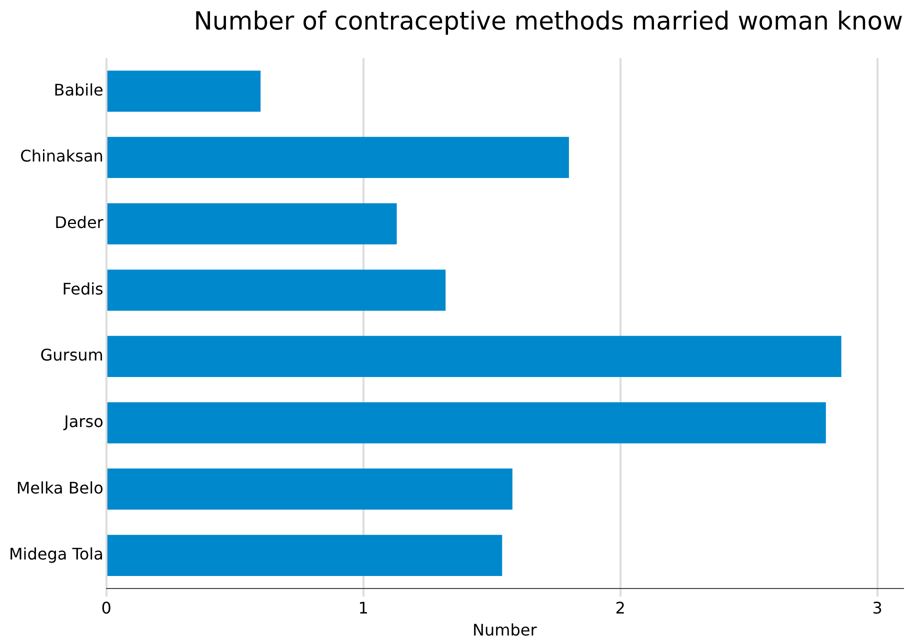 This screenshot has width=907, height=641. What do you see at coordinates (79, 90) in the screenshot?
I see `y-tick-label: Babile` at bounding box center [79, 90].